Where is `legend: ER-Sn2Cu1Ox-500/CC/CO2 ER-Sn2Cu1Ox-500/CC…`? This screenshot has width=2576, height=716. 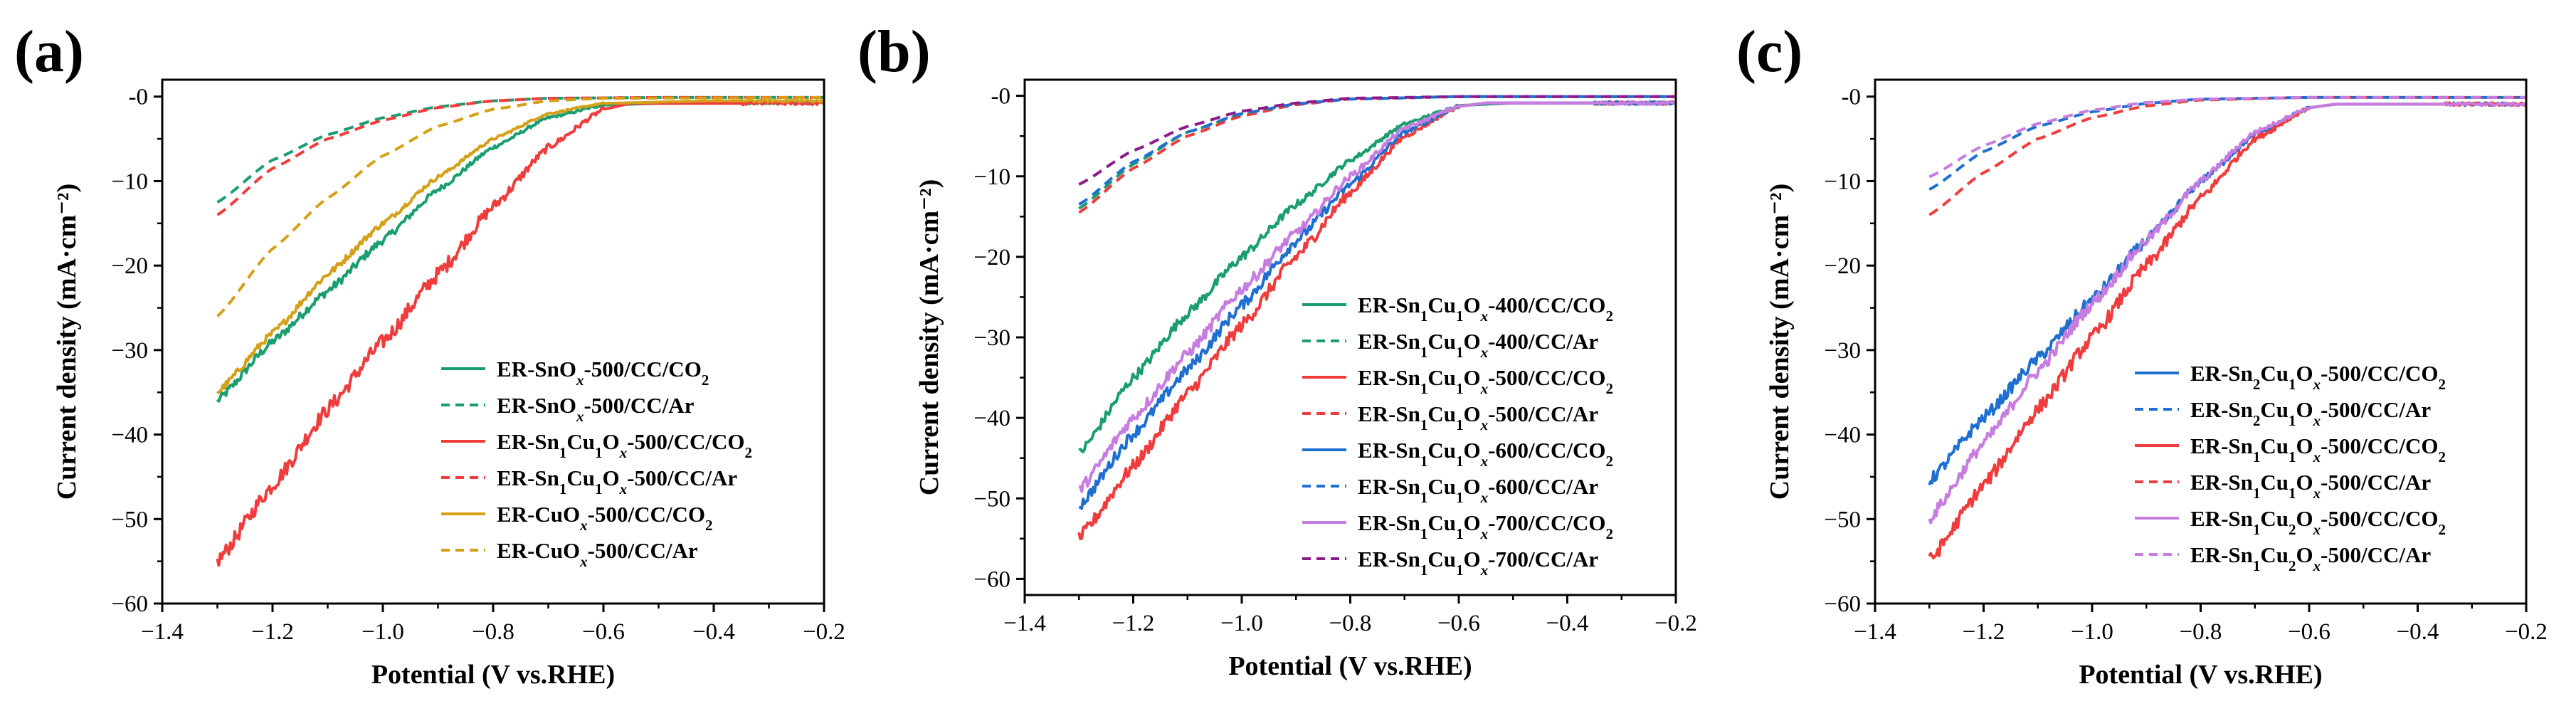 legend: ER-Sn2Cu1Ox-500/CC/CO2 ER-Sn2Cu1Ox-500/CC… is located at coordinates (2290, 467).